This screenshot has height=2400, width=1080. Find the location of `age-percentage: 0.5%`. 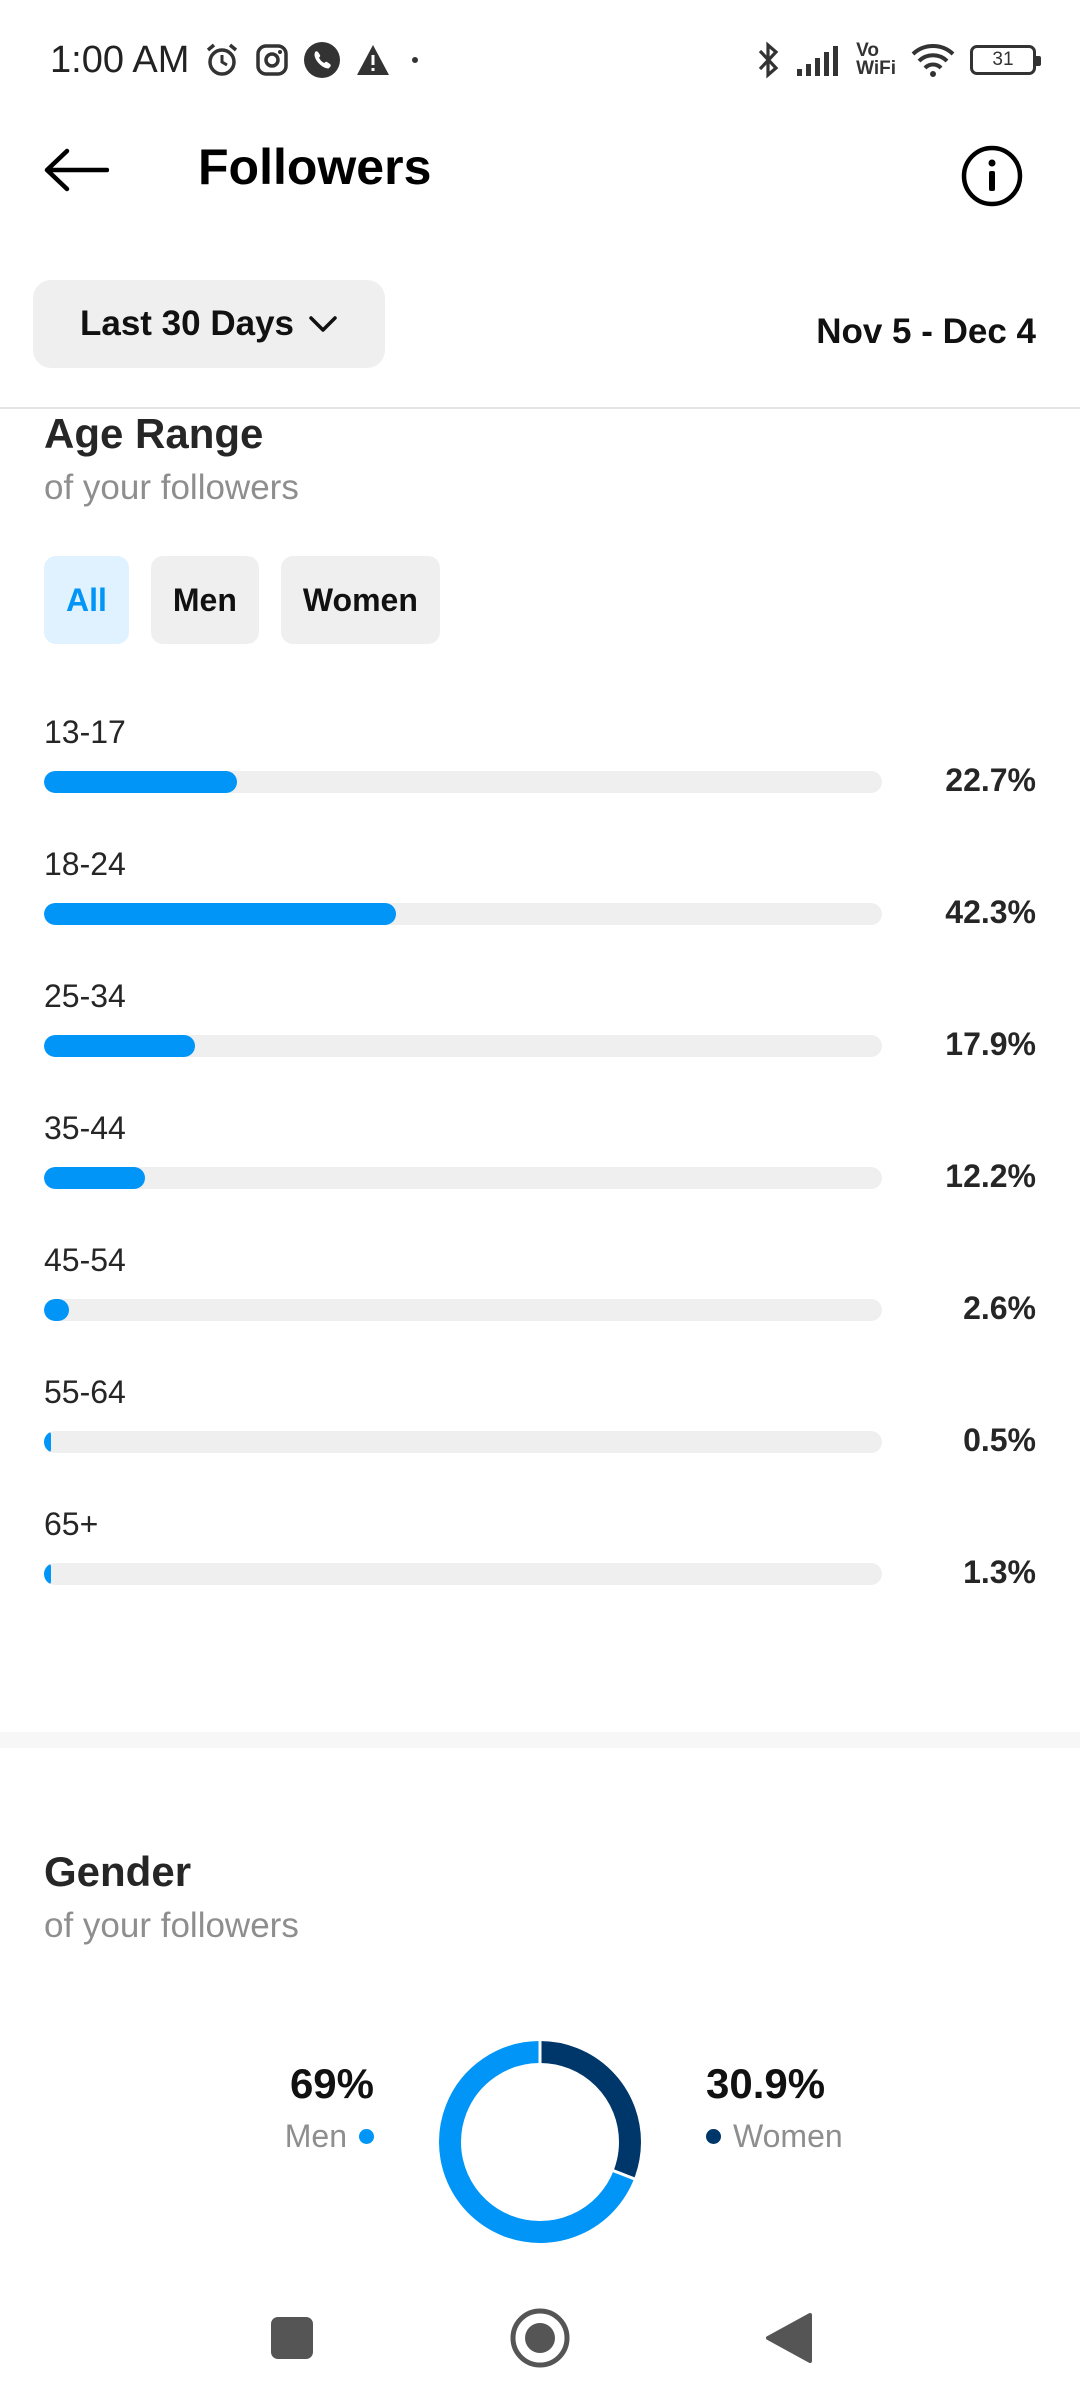

age-percentage: 0.5% is located at coordinates (999, 1440).